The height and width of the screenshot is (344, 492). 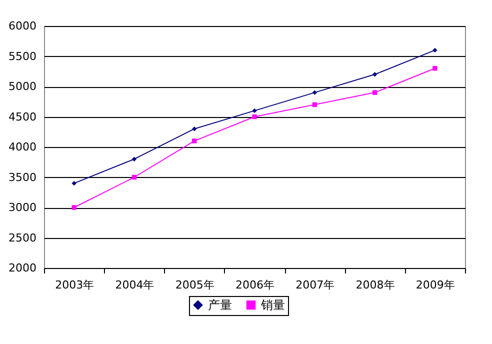 What do you see at coordinates (272, 305) in the screenshot?
I see `legend-label: 销量` at bounding box center [272, 305].